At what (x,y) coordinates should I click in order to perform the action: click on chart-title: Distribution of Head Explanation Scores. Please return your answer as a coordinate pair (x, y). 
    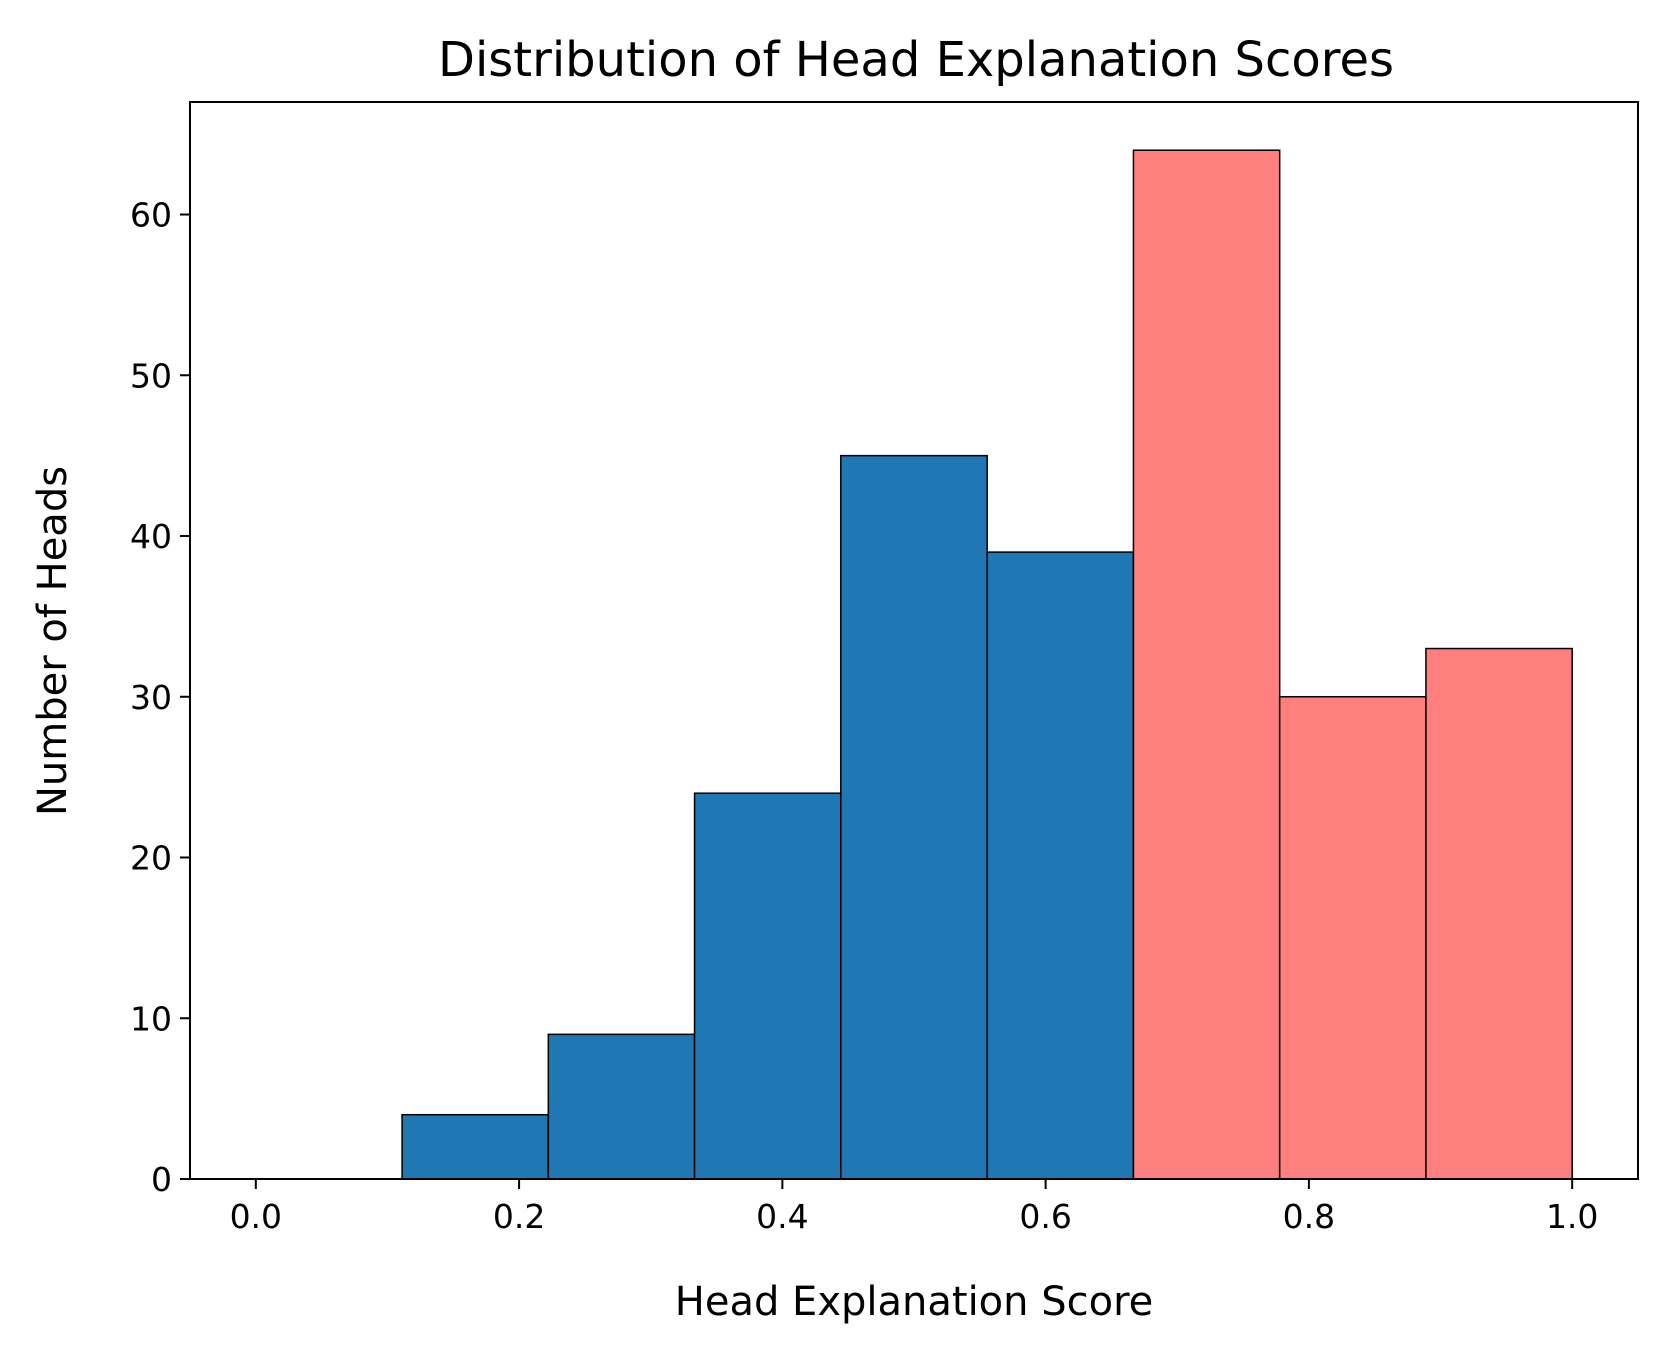
    Looking at the image, I should click on (916, 60).